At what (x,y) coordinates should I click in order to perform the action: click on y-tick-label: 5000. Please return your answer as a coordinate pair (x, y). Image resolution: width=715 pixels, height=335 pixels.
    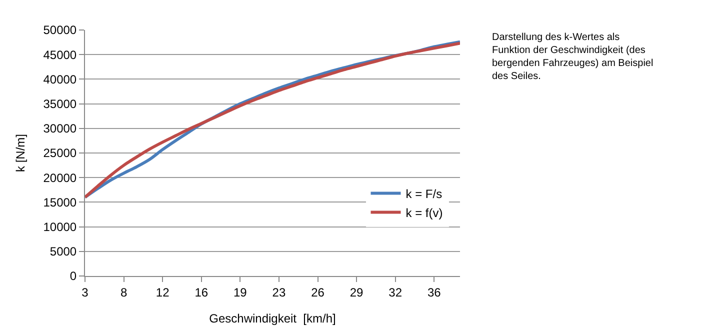
    Looking at the image, I should click on (63, 251).